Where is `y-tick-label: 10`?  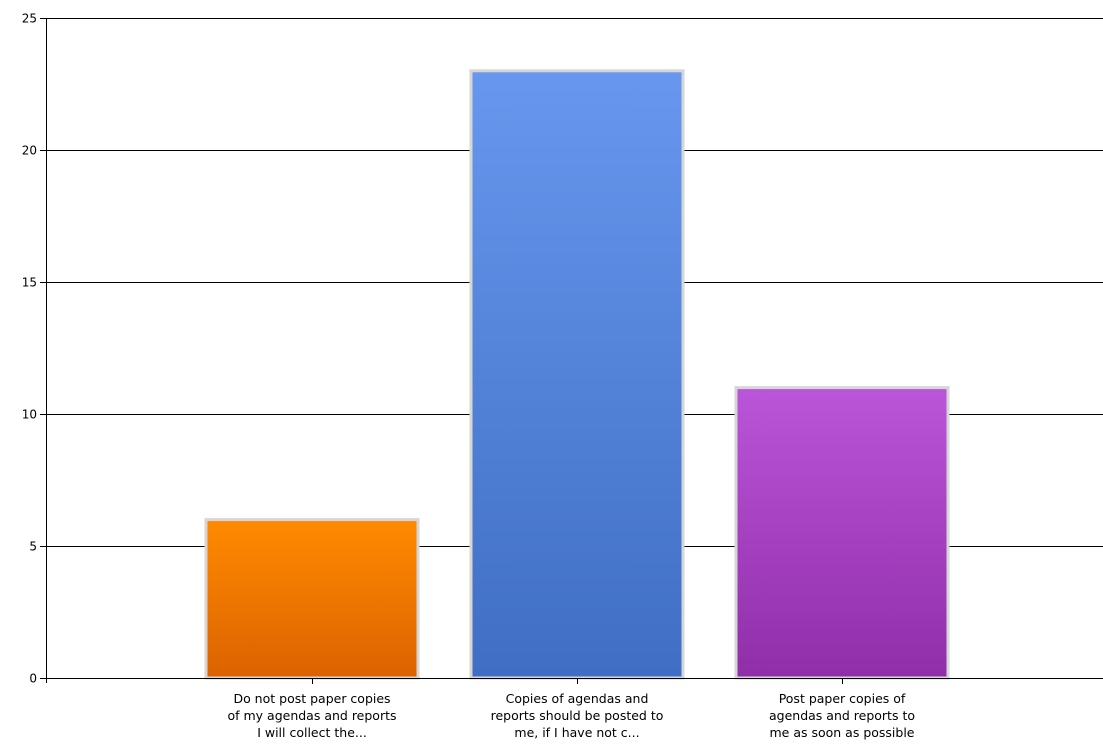
y-tick-label: 10 is located at coordinates (29, 415).